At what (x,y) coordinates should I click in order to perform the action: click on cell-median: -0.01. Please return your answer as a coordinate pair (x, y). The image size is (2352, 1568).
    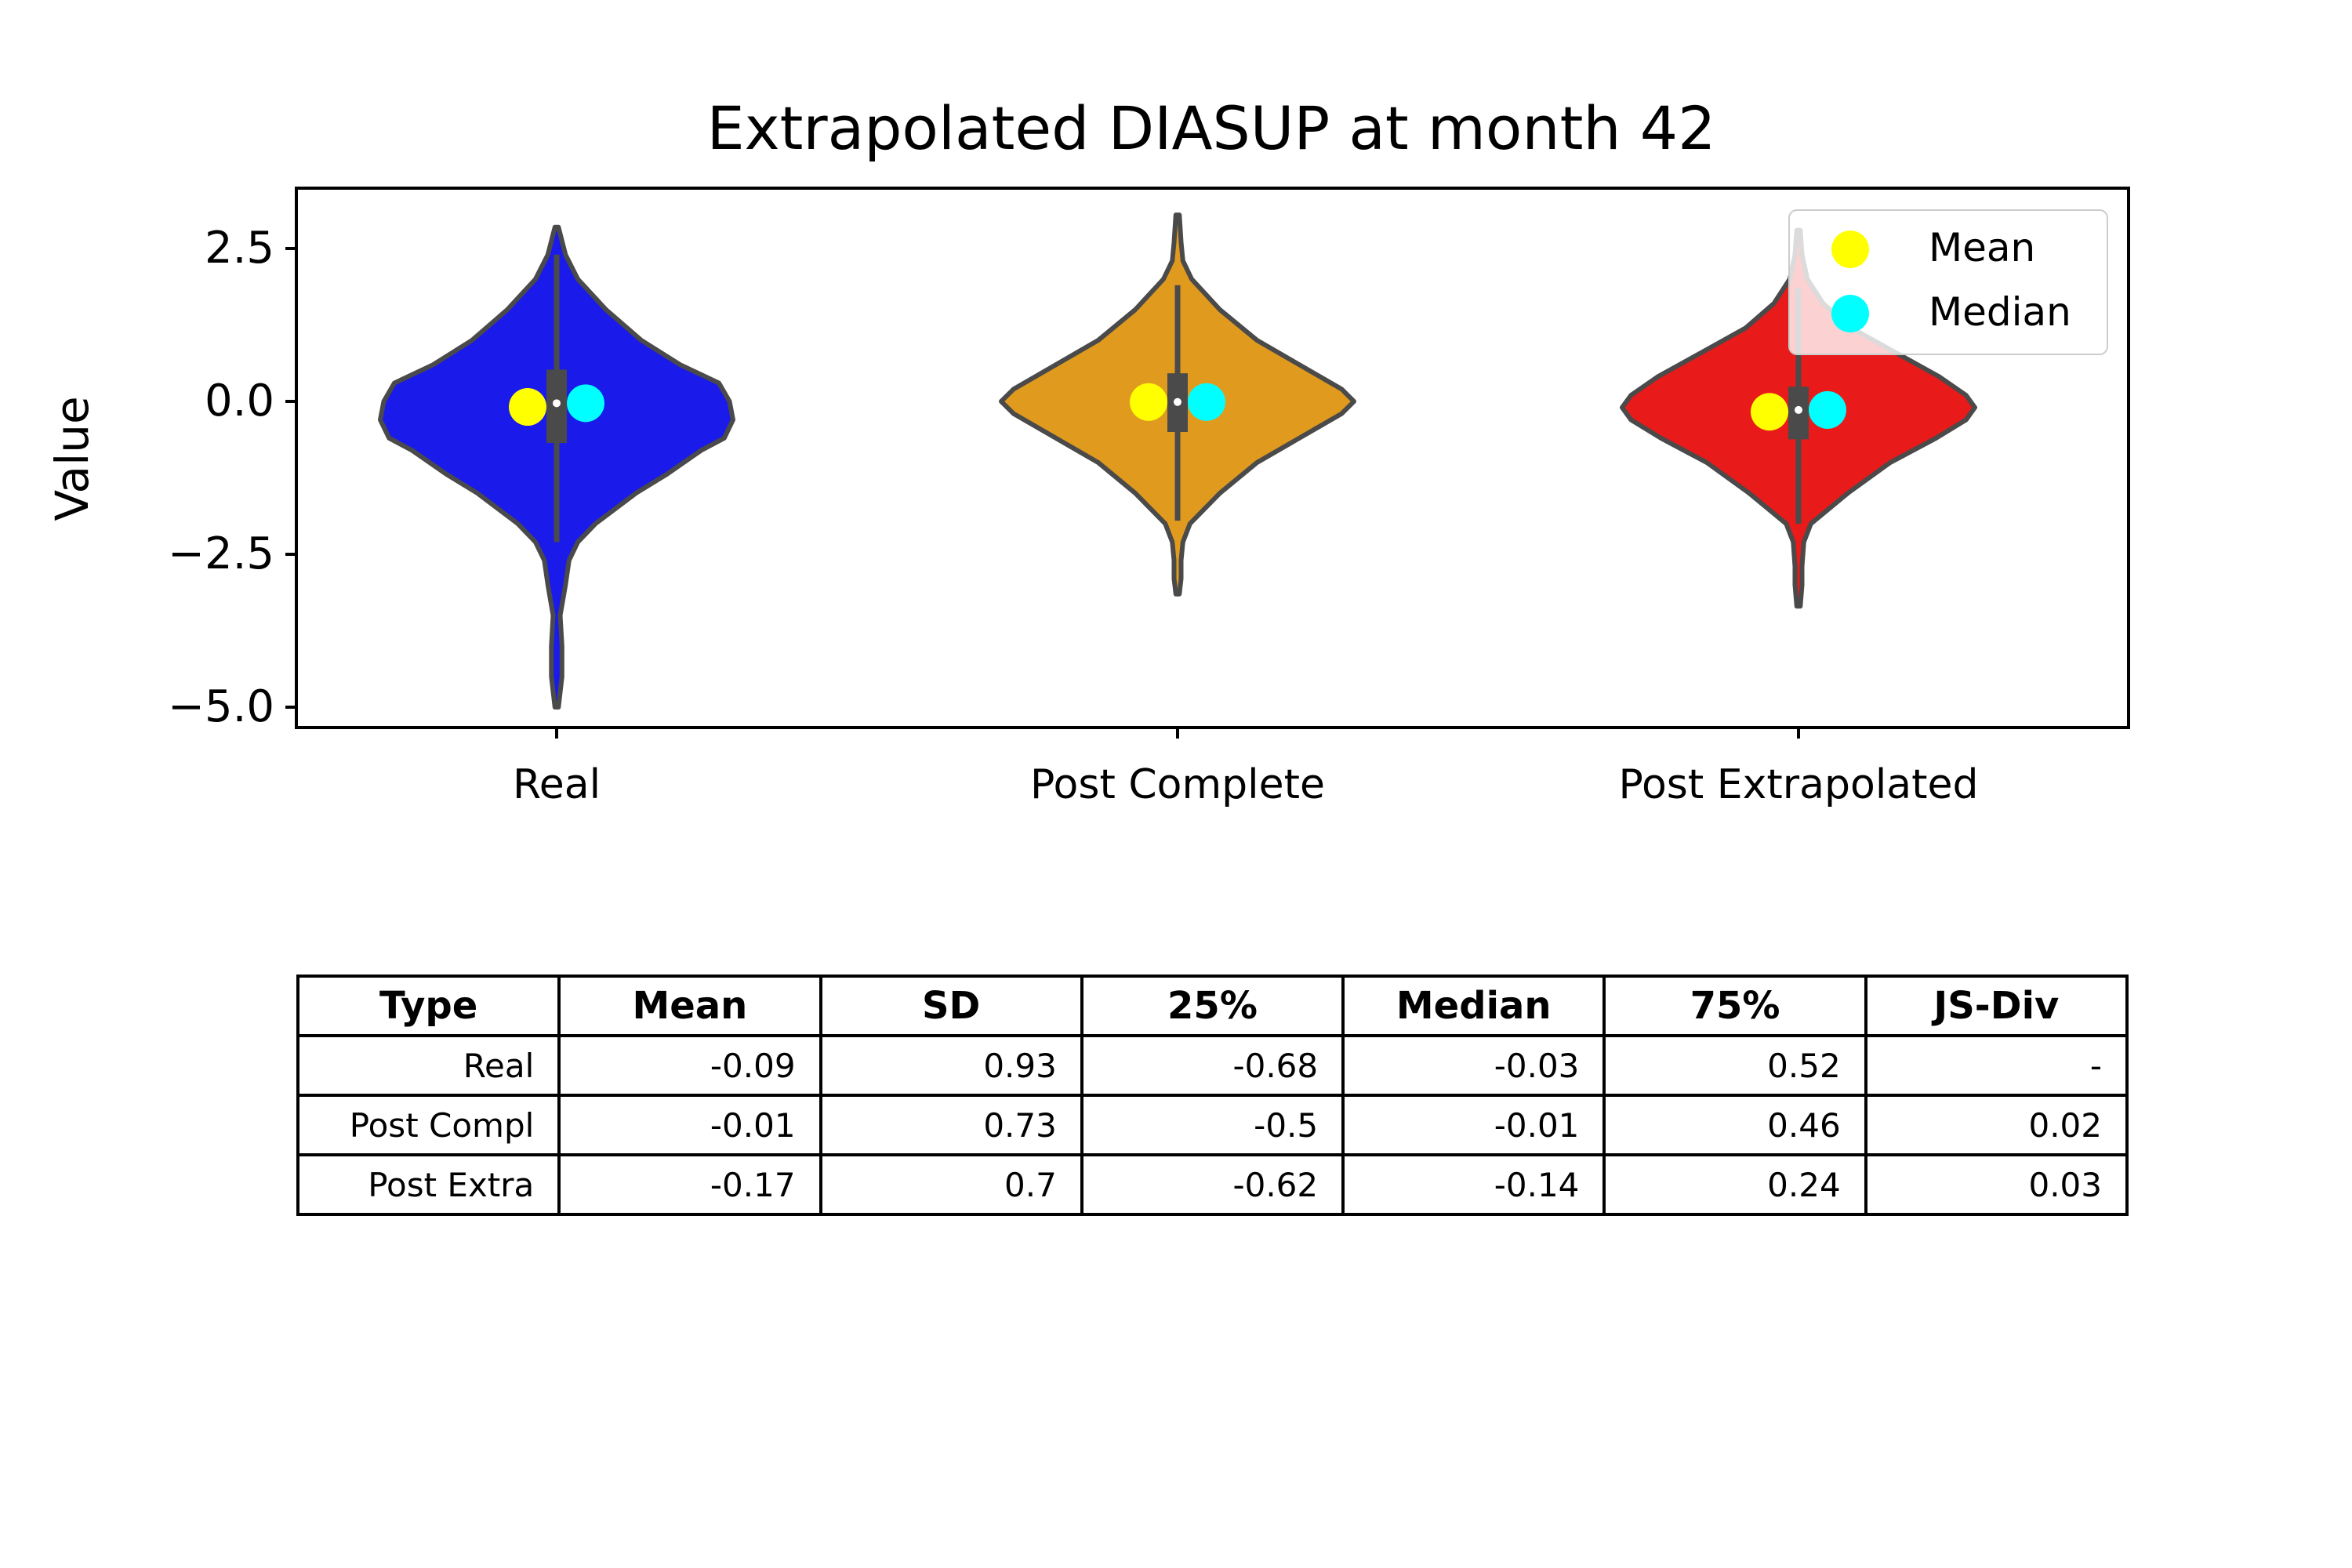
    Looking at the image, I should click on (1473, 1125).